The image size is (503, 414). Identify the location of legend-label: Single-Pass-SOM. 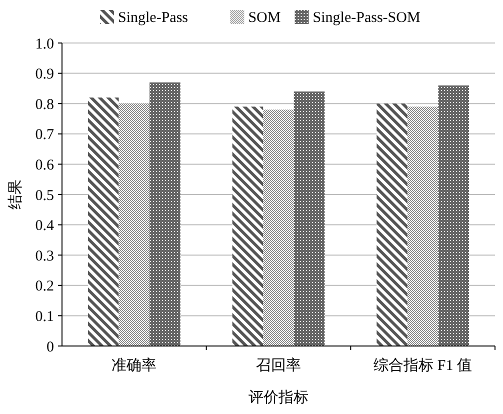
(366, 18).